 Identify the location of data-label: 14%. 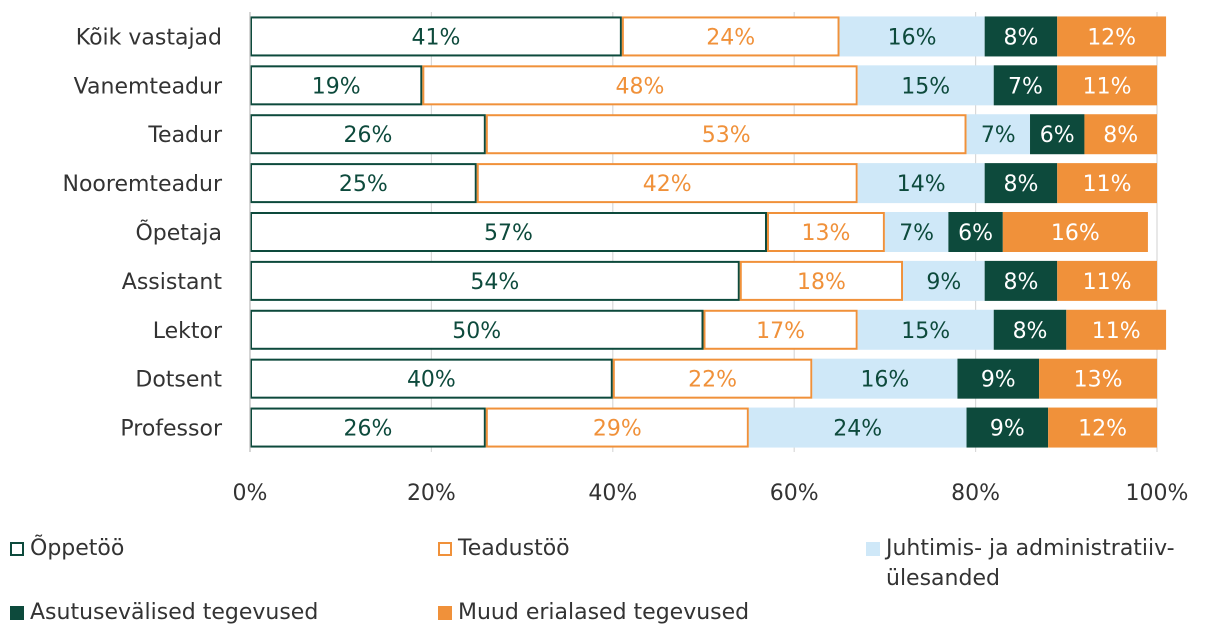
(921, 184).